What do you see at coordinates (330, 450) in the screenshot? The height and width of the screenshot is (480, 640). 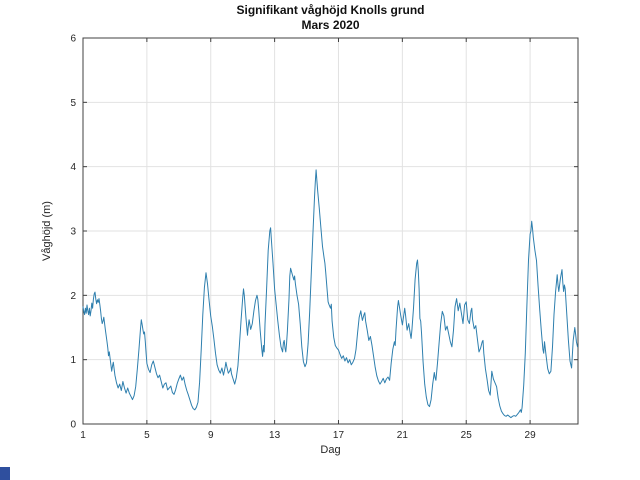 I see `x-axis-label: Dag` at bounding box center [330, 450].